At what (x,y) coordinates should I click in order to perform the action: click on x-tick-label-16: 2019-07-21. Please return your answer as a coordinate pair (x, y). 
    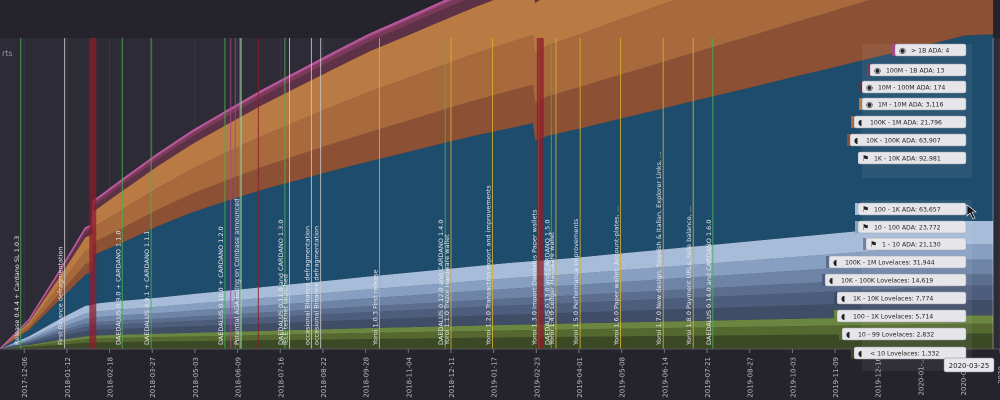
    Looking at the image, I should click on (708, 377).